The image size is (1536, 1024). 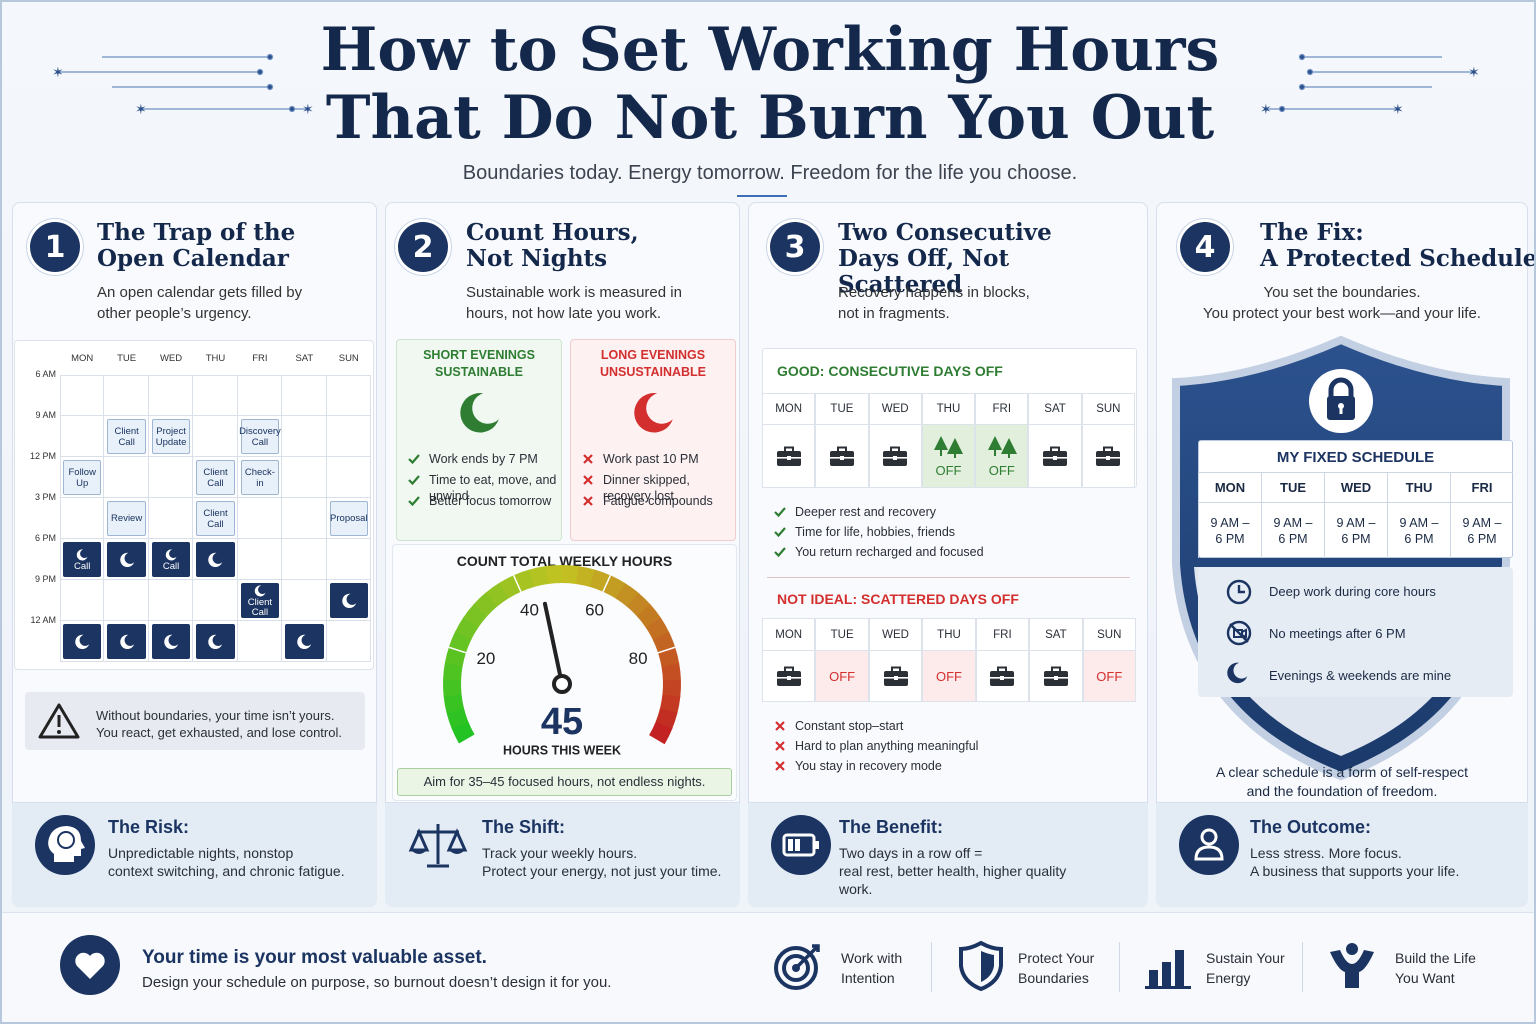 What do you see at coordinates (1002, 447) in the screenshot?
I see `tree-icon` at bounding box center [1002, 447].